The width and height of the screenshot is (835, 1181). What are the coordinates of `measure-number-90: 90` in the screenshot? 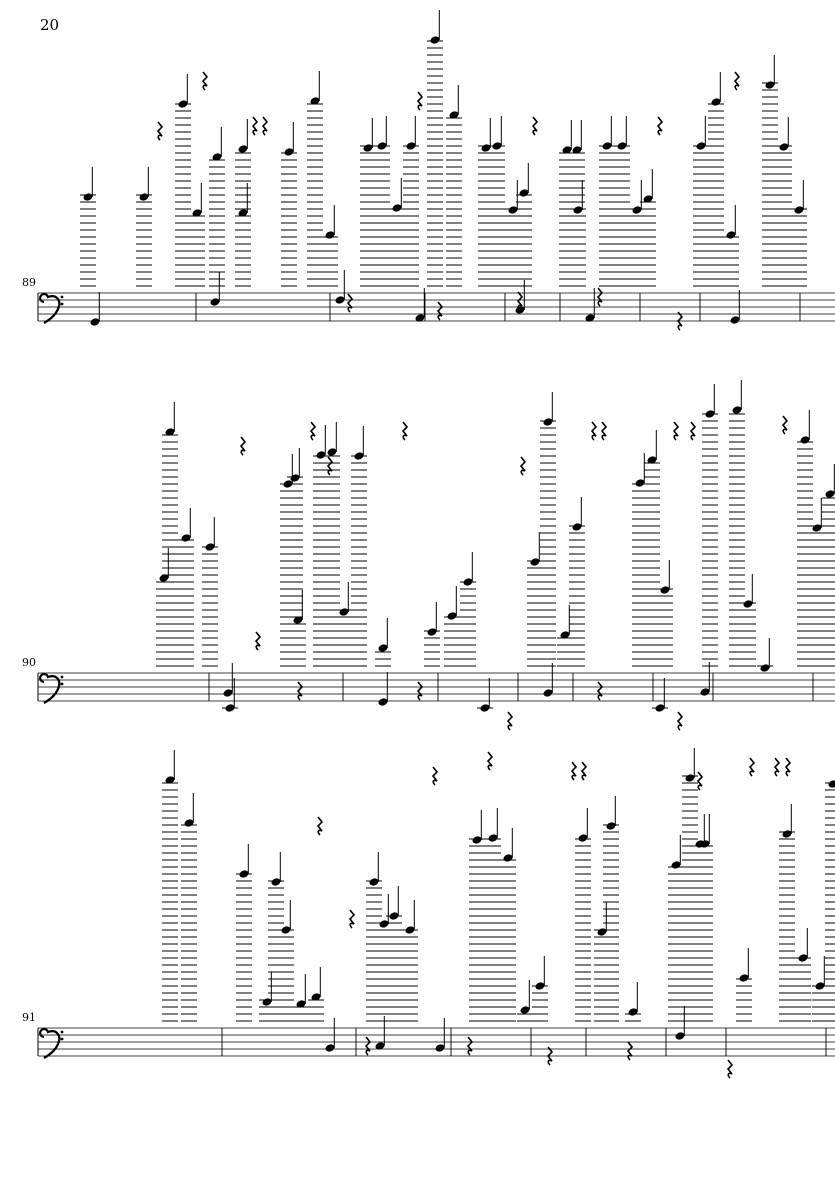 It's located at (29, 662).